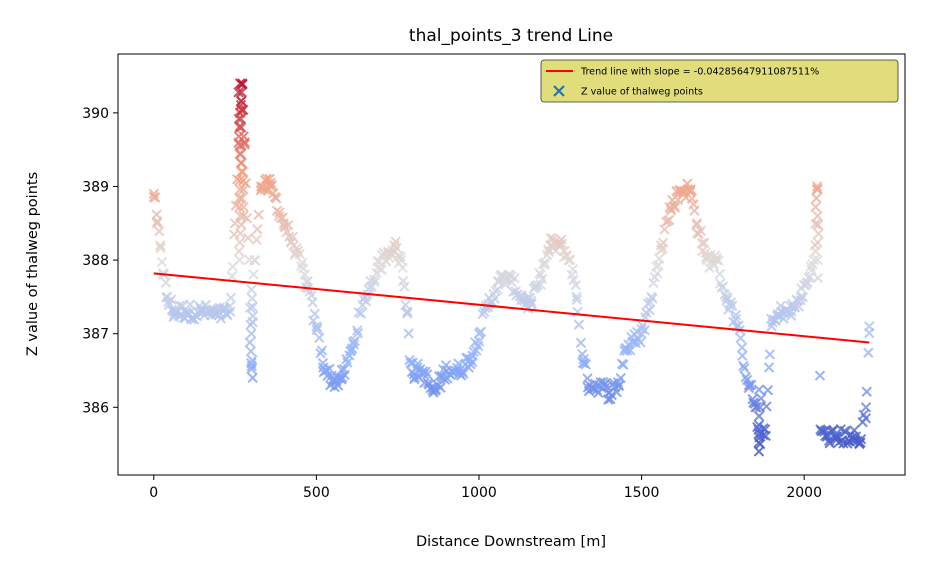  Describe the element at coordinates (804, 493) in the screenshot. I see `x-tick-label: 2000` at that location.